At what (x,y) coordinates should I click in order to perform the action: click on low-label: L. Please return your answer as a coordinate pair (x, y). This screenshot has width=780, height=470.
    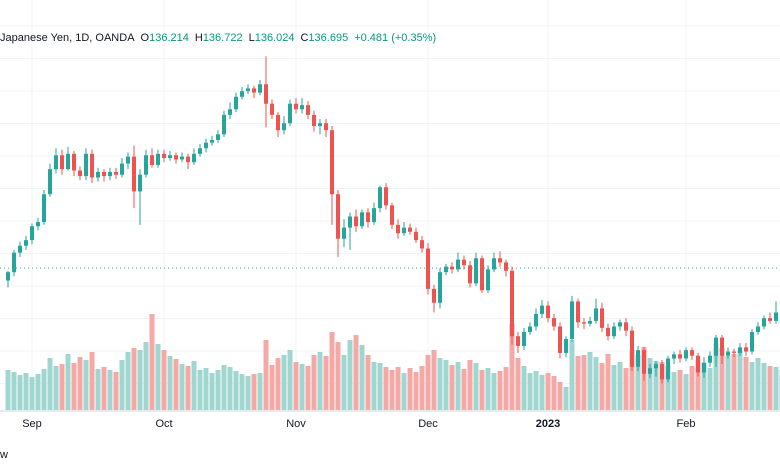
    Looking at the image, I should click on (251, 38).